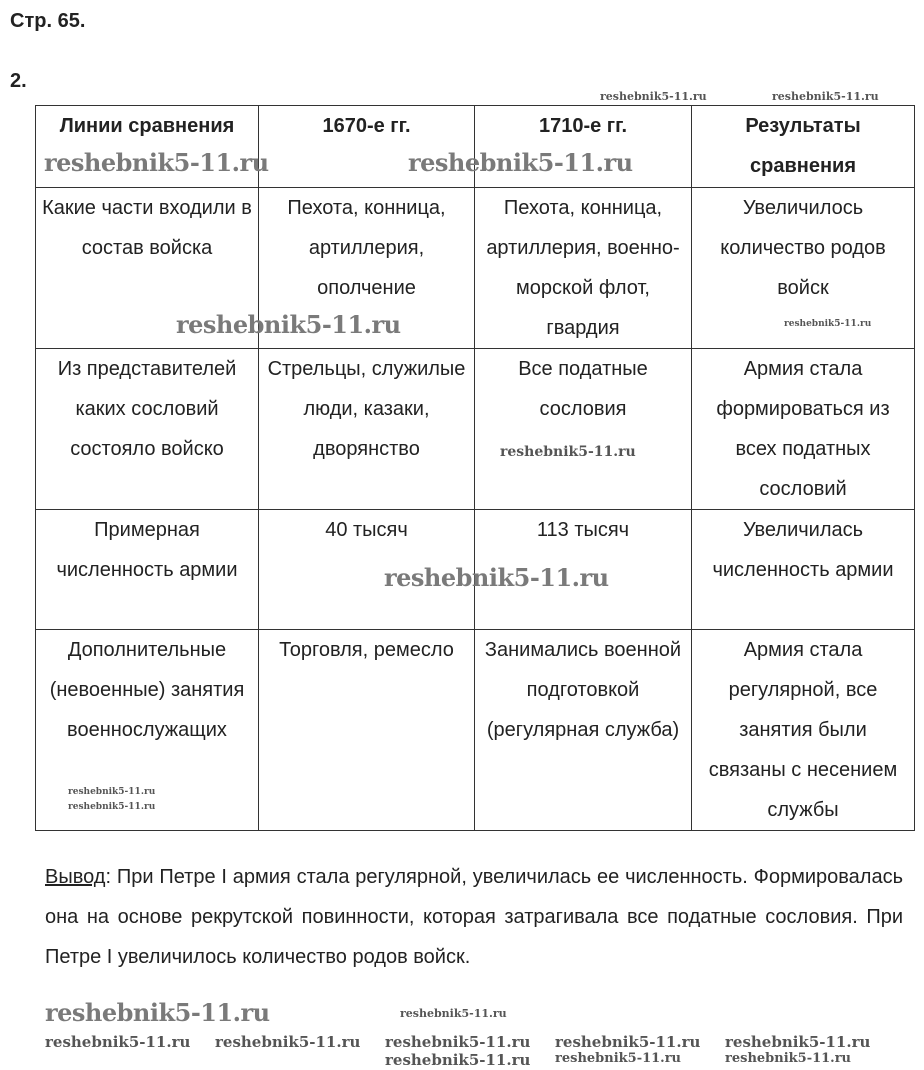 Image resolution: width=924 pixels, height=1070 pixels. What do you see at coordinates (75, 877) in the screenshot?
I see `conclusion-label: Вывод` at bounding box center [75, 877].